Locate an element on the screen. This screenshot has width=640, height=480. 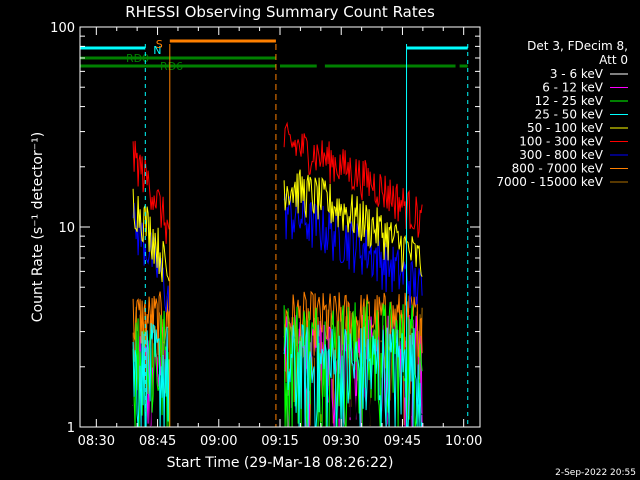
footer-timestamp: 2-Sep-2022 20:55 is located at coordinates (595, 473).